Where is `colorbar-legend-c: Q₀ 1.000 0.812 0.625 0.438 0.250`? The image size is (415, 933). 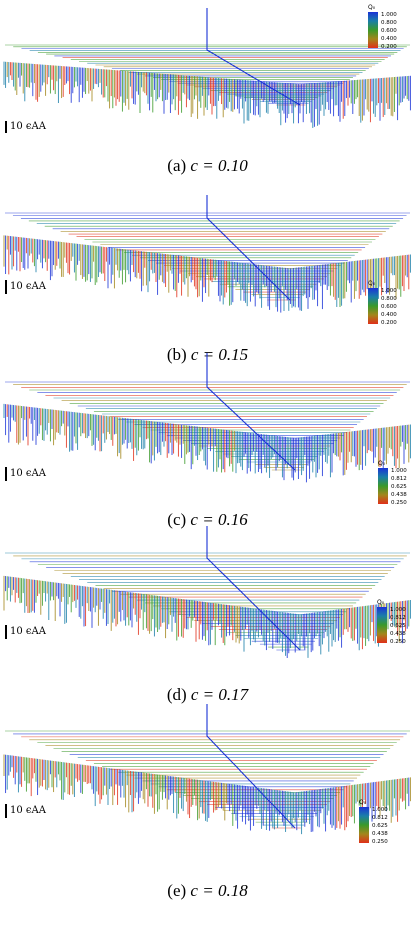 colorbar-legend-c: Q₀ 1.000 0.812 0.625 0.438 0.250 is located at coordinates (396, 483).